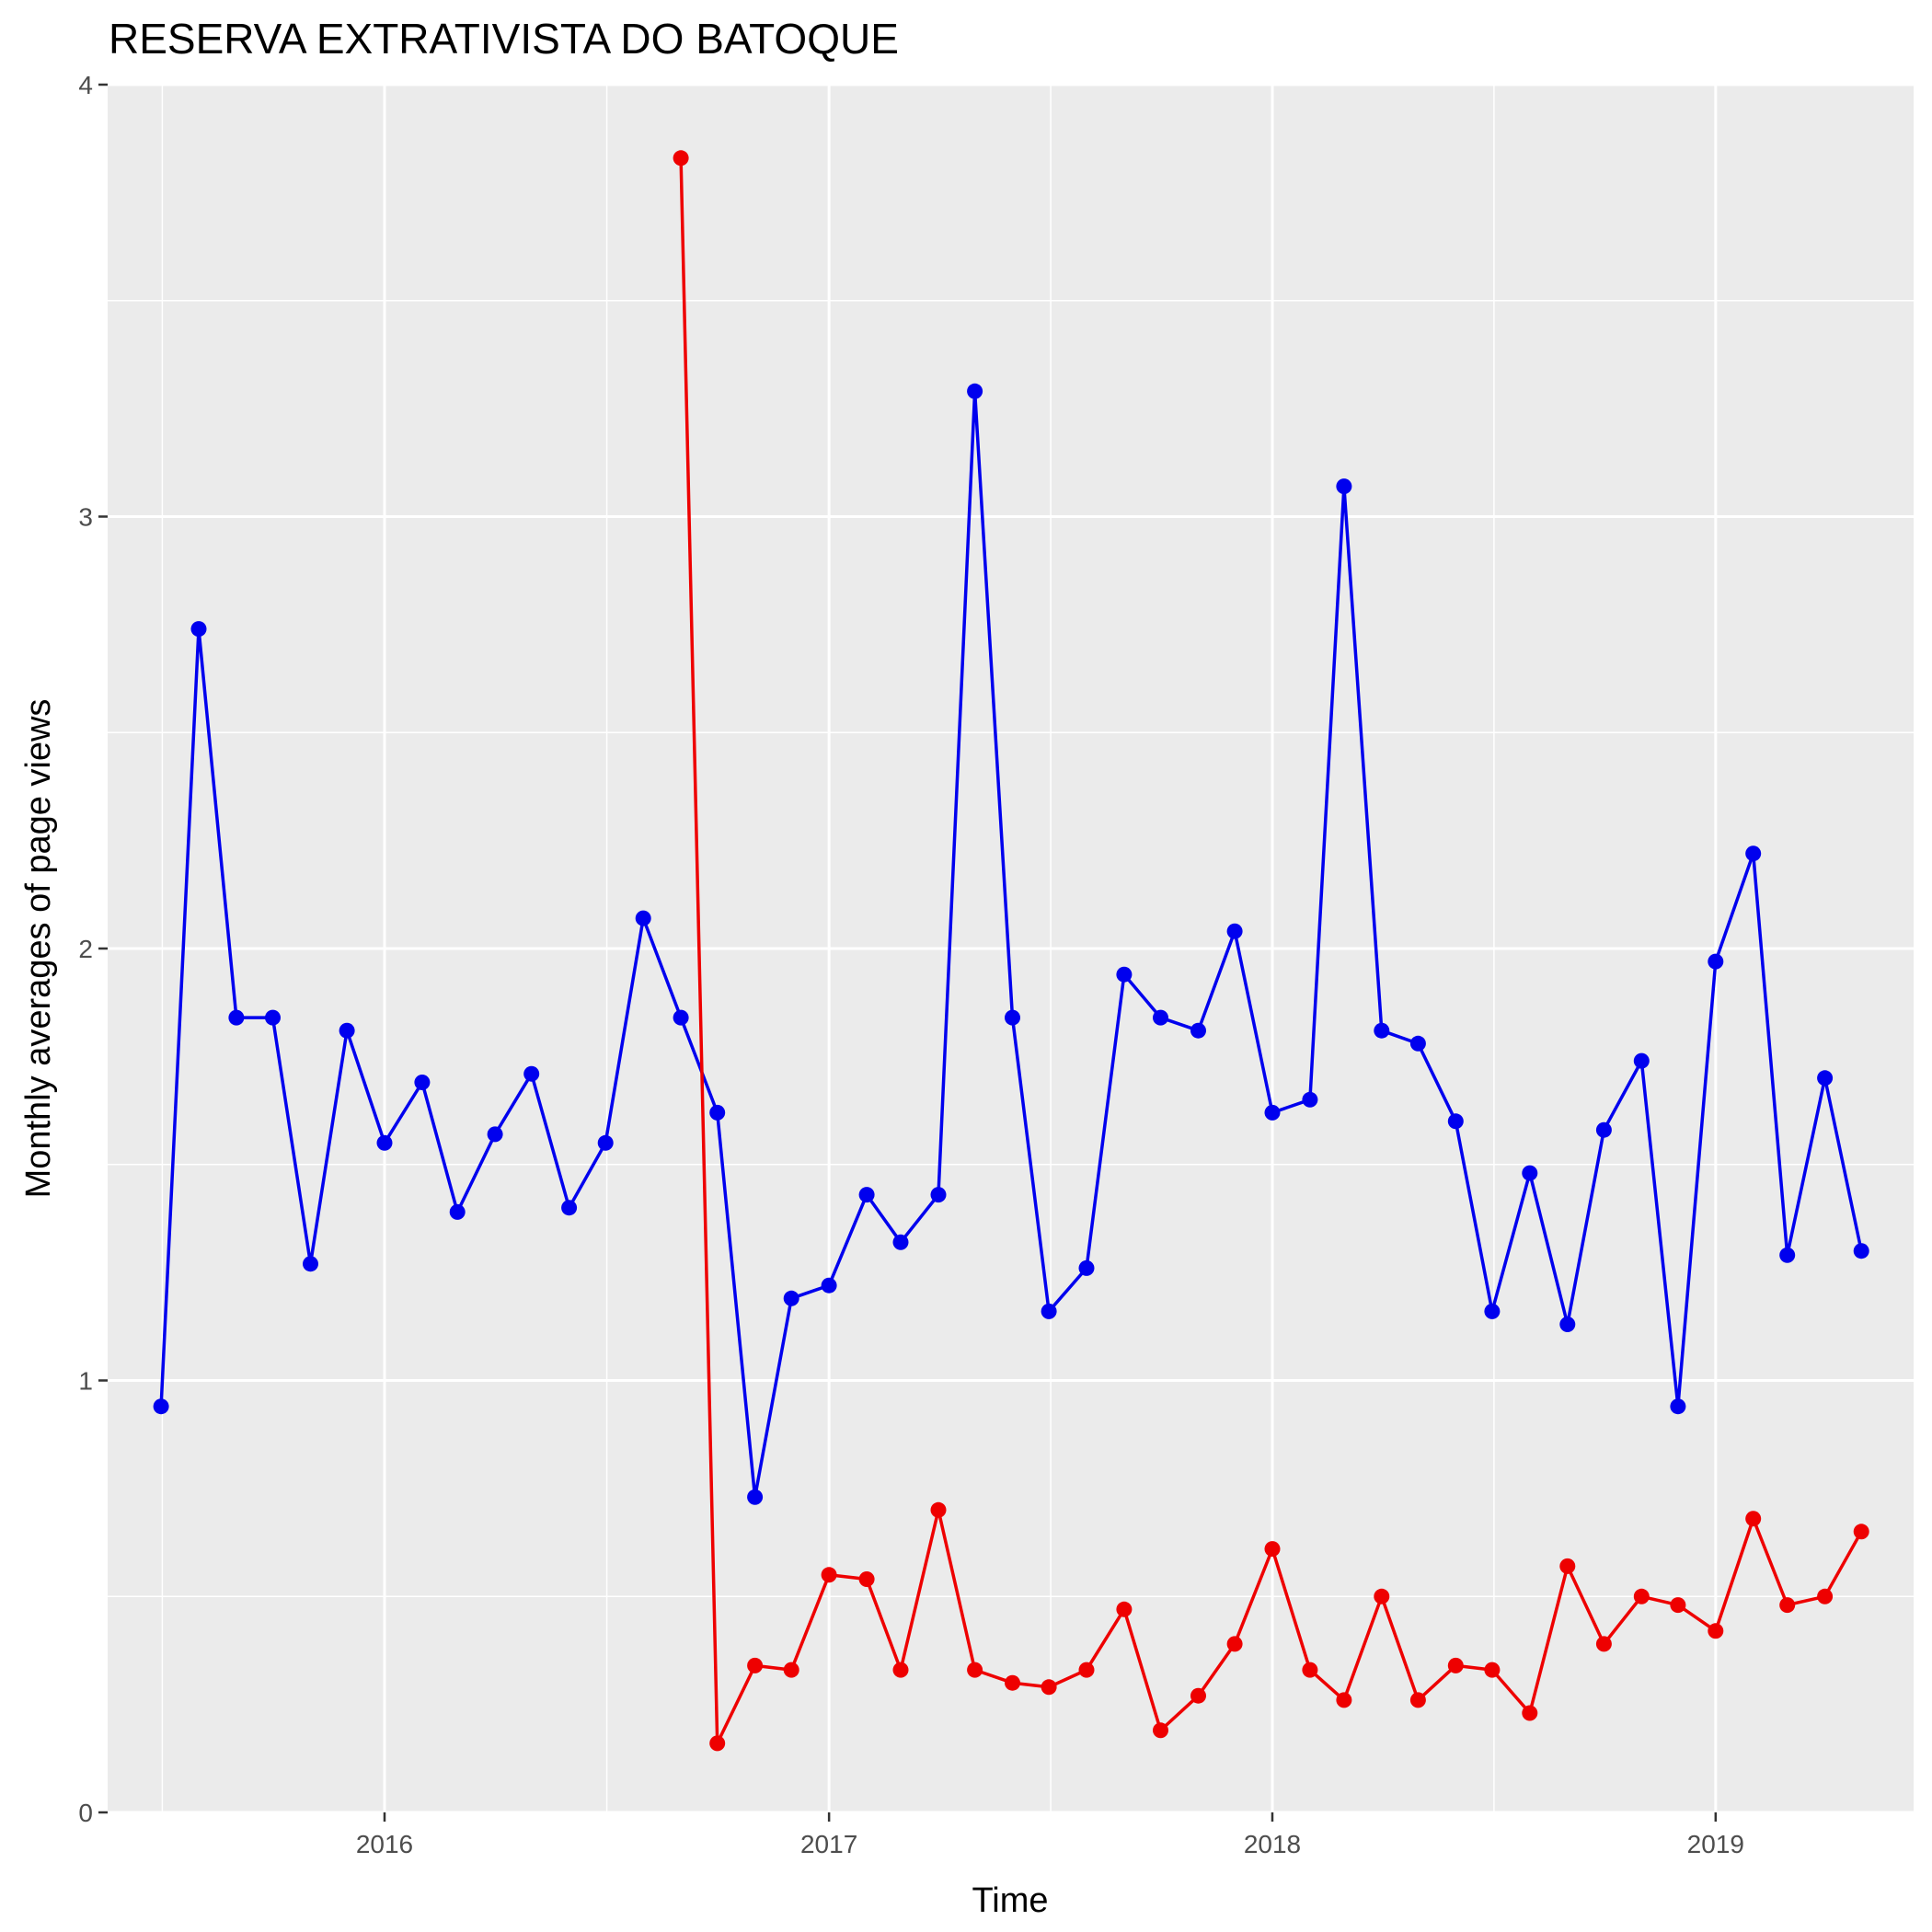 This screenshot has height=1932, width=1932. What do you see at coordinates (38, 949) in the screenshot?
I see `y-axis-title: Monthly averages of page views` at bounding box center [38, 949].